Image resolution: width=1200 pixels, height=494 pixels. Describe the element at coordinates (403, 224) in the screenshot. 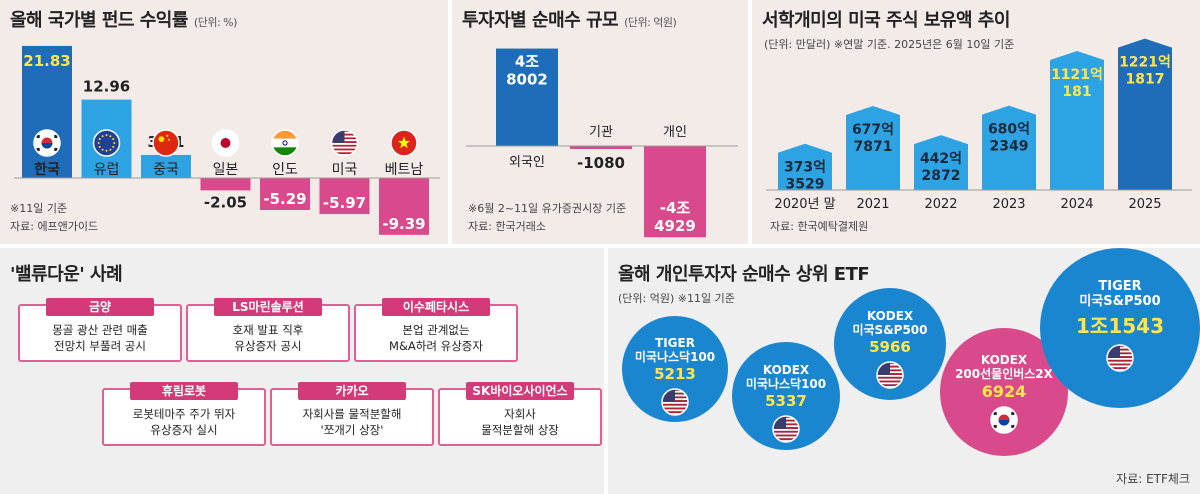

I see `fund-value-label: -9.39` at that location.